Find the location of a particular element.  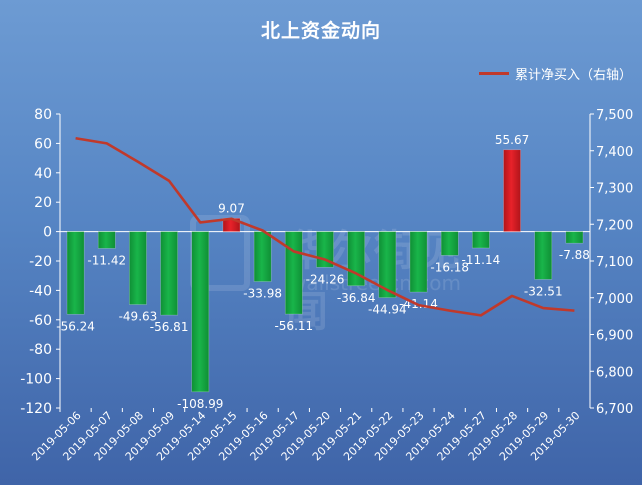

left-tick-label: 20 is located at coordinates (43, 203).